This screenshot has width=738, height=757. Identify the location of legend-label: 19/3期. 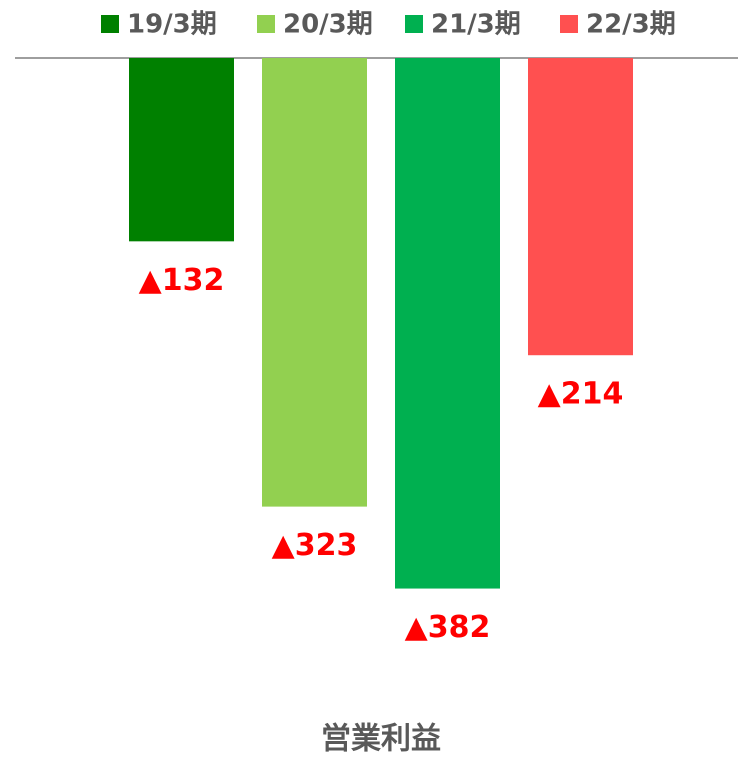
(172, 25).